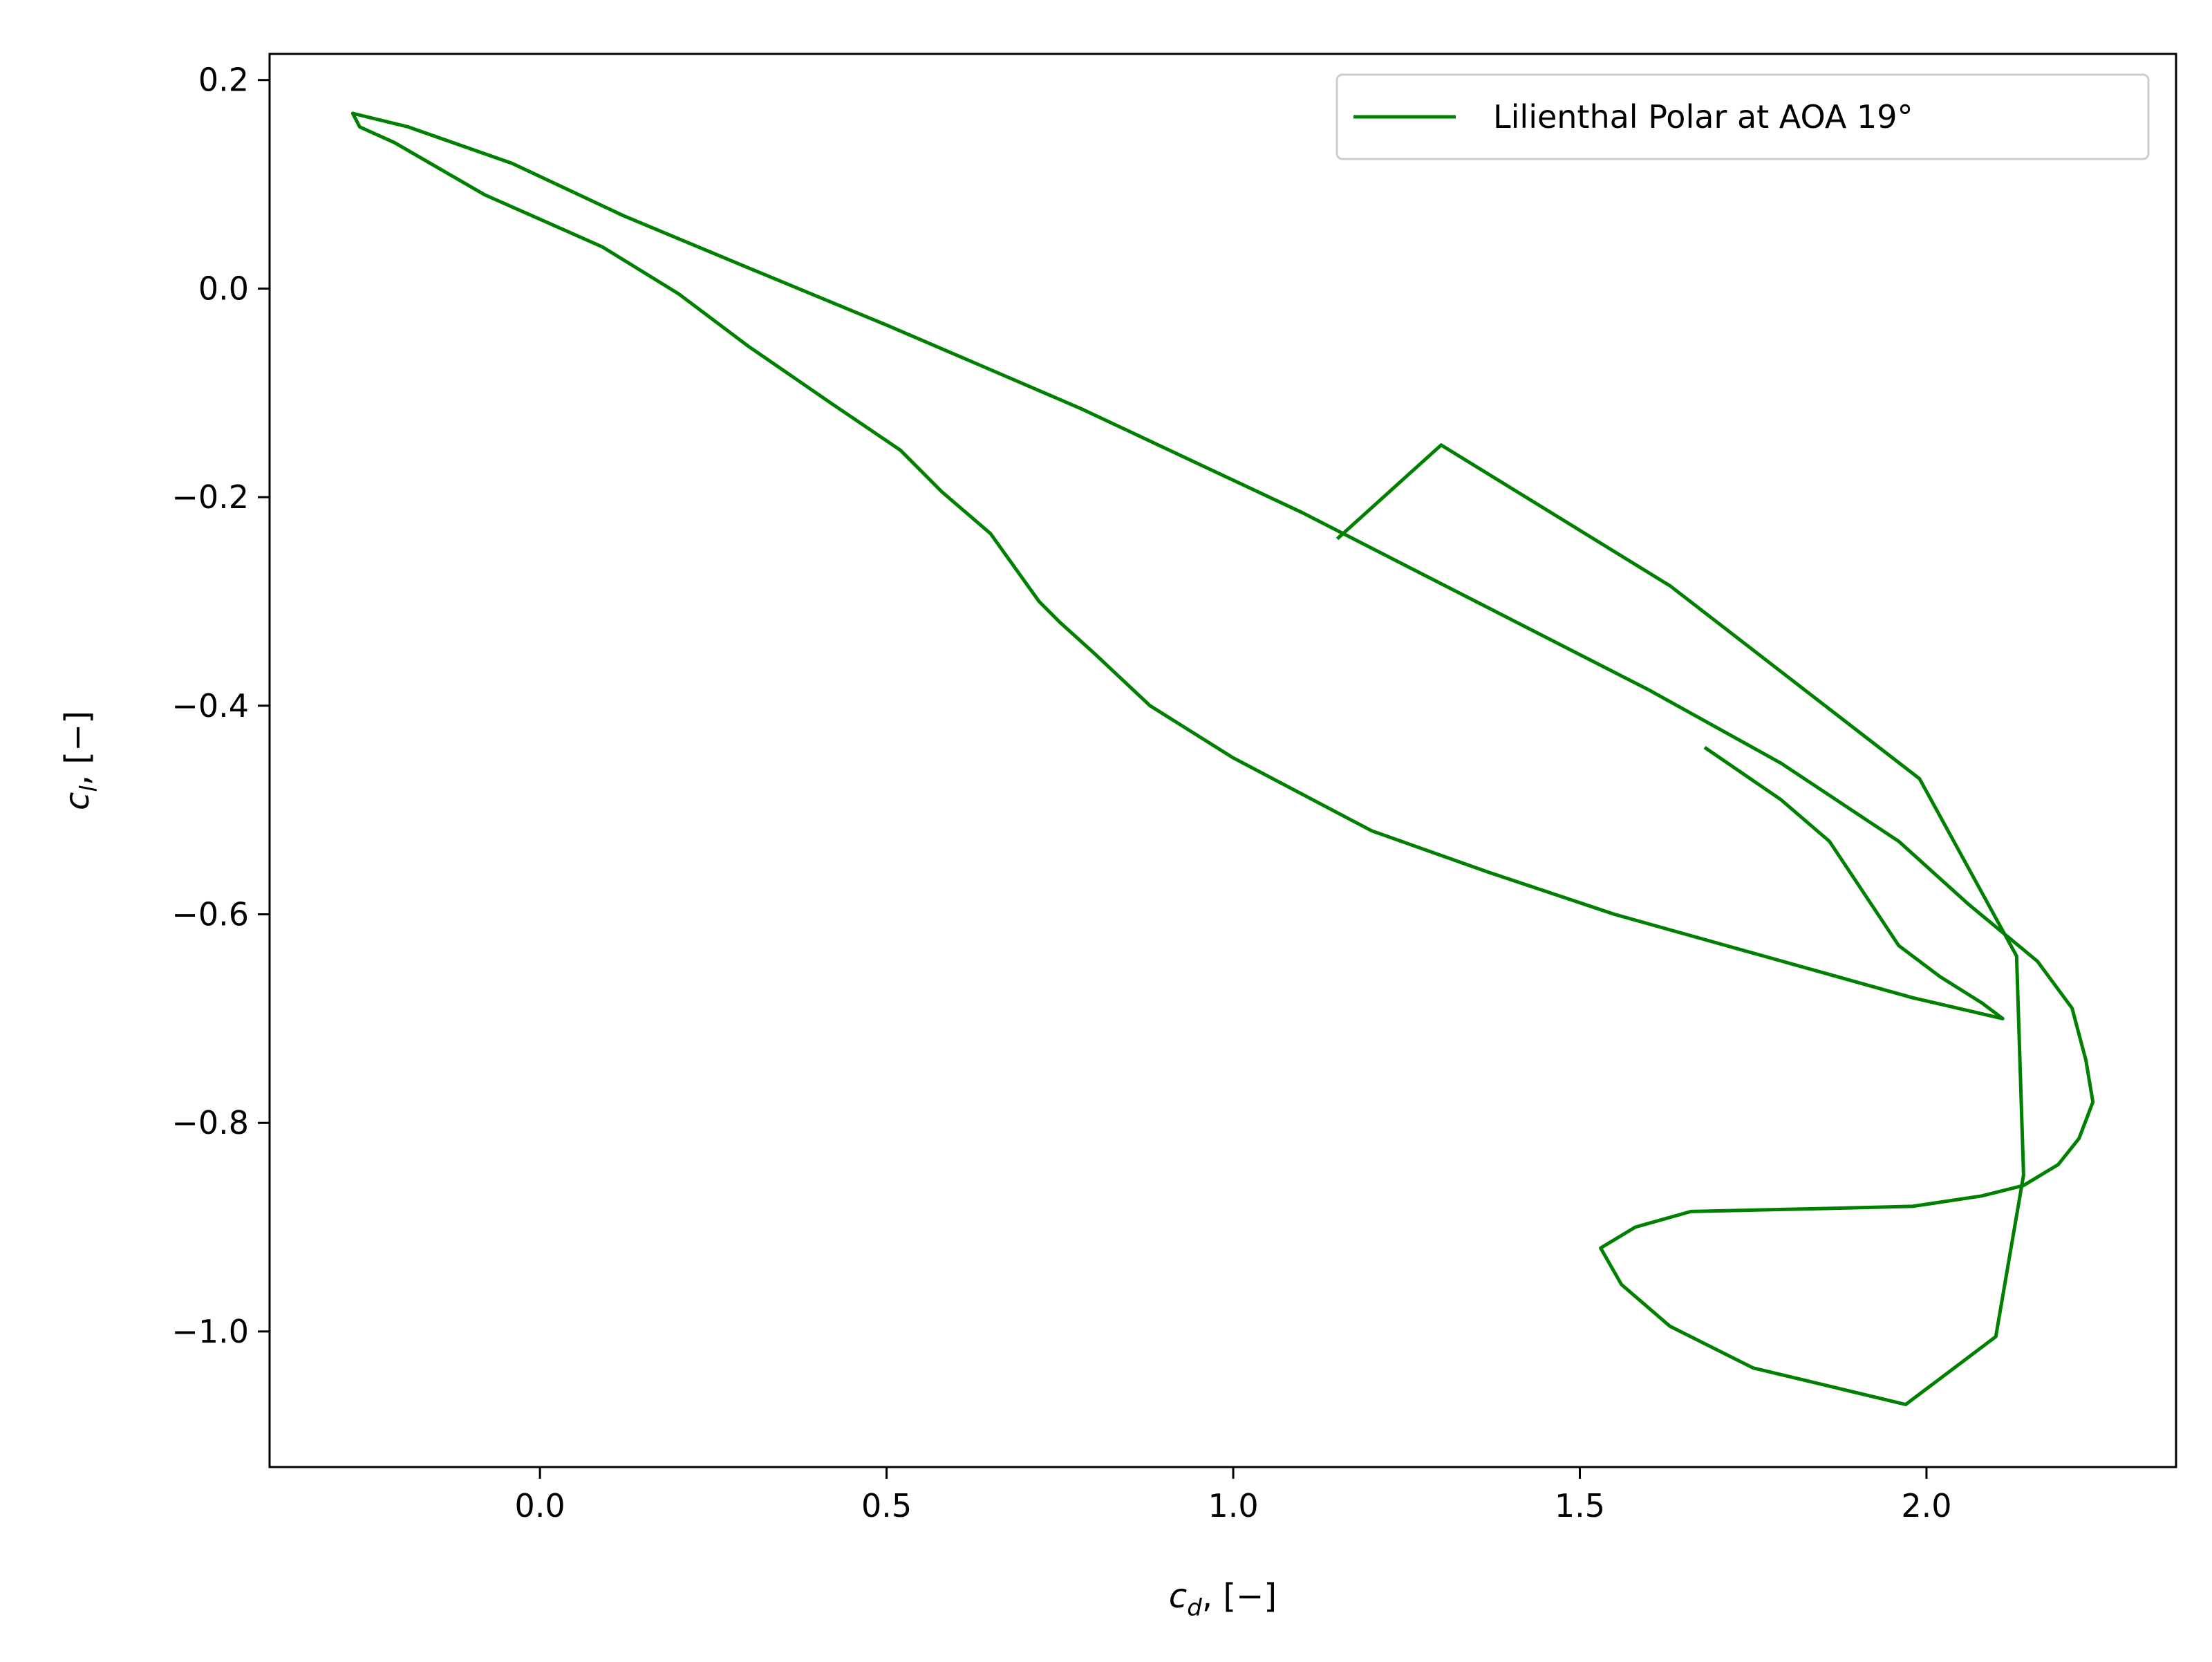  I want to click on y-tick-label: −0.6, so click(210, 915).